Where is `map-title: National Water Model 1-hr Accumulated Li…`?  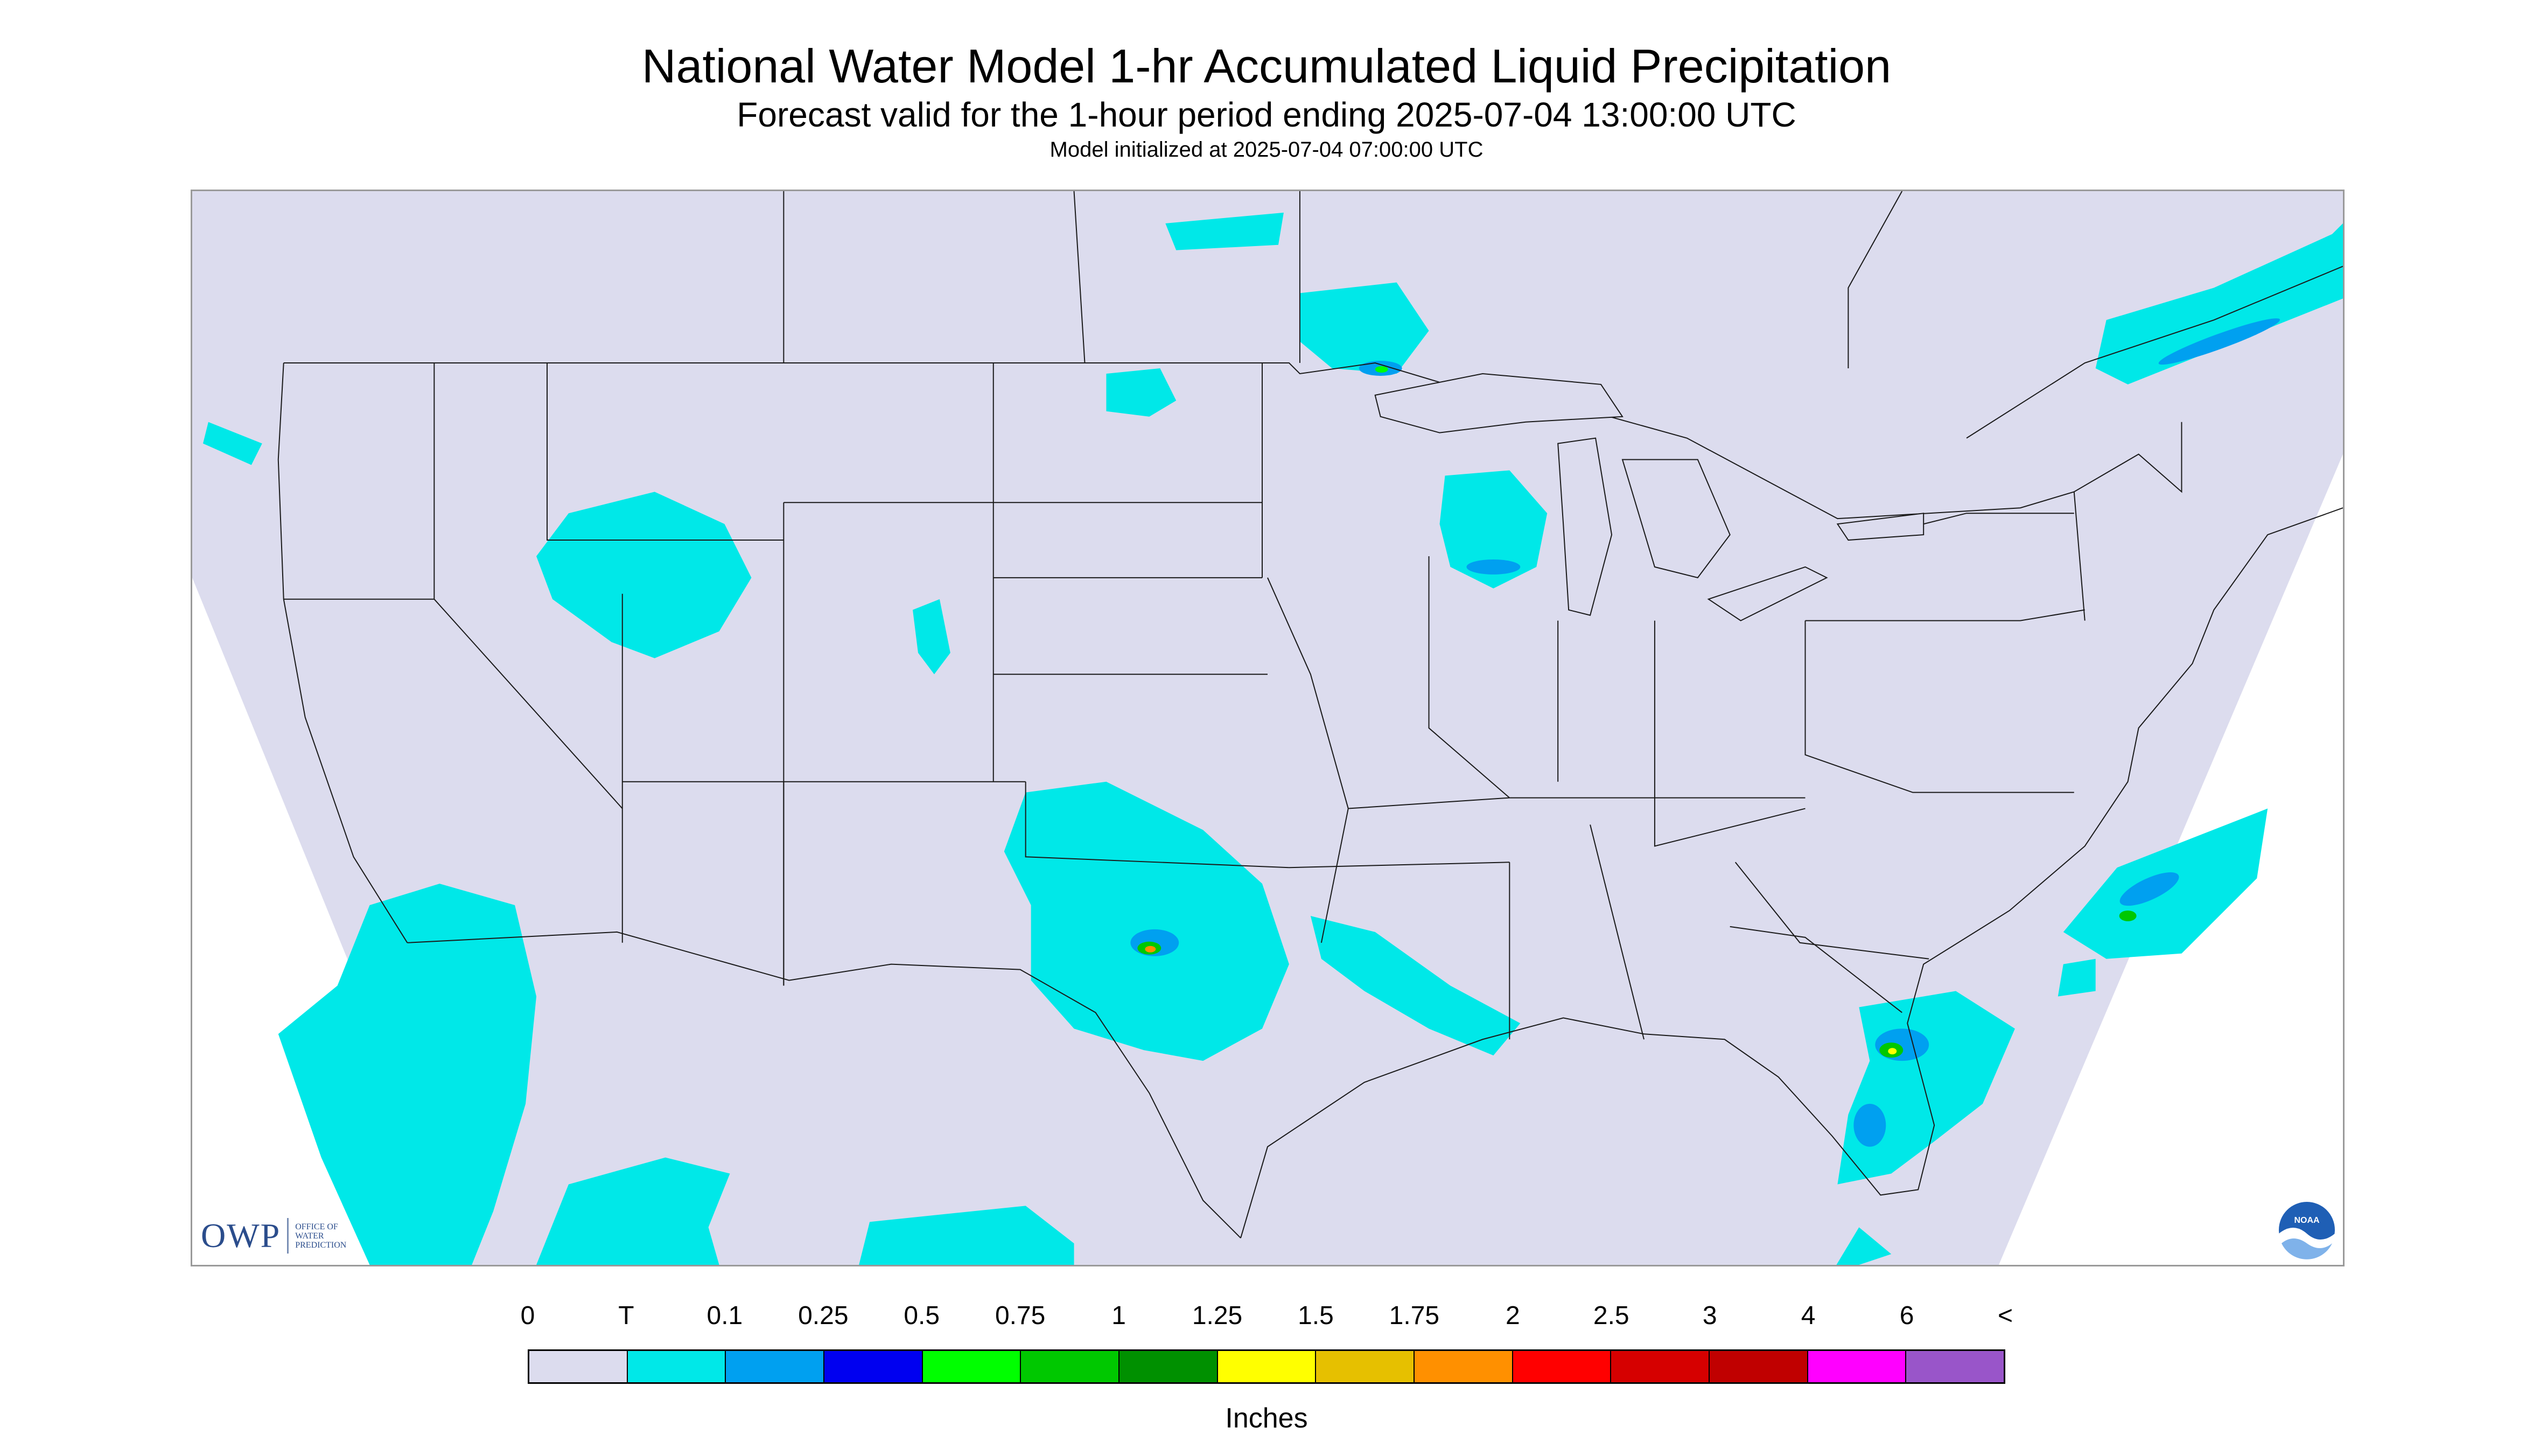 map-title: National Water Model 1-hr Accumulated Li… is located at coordinates (1266, 66).